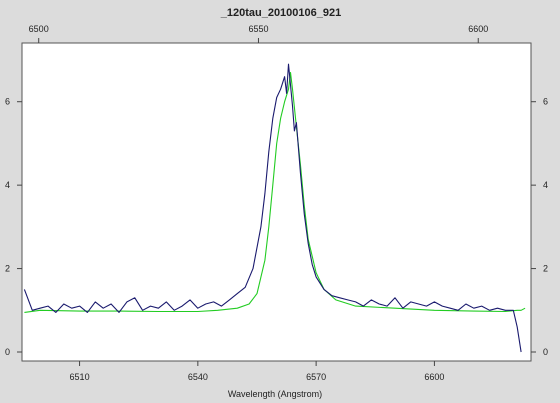 The width and height of the screenshot is (560, 403). I want to click on x-top-tick-label: 6550, so click(258, 29).